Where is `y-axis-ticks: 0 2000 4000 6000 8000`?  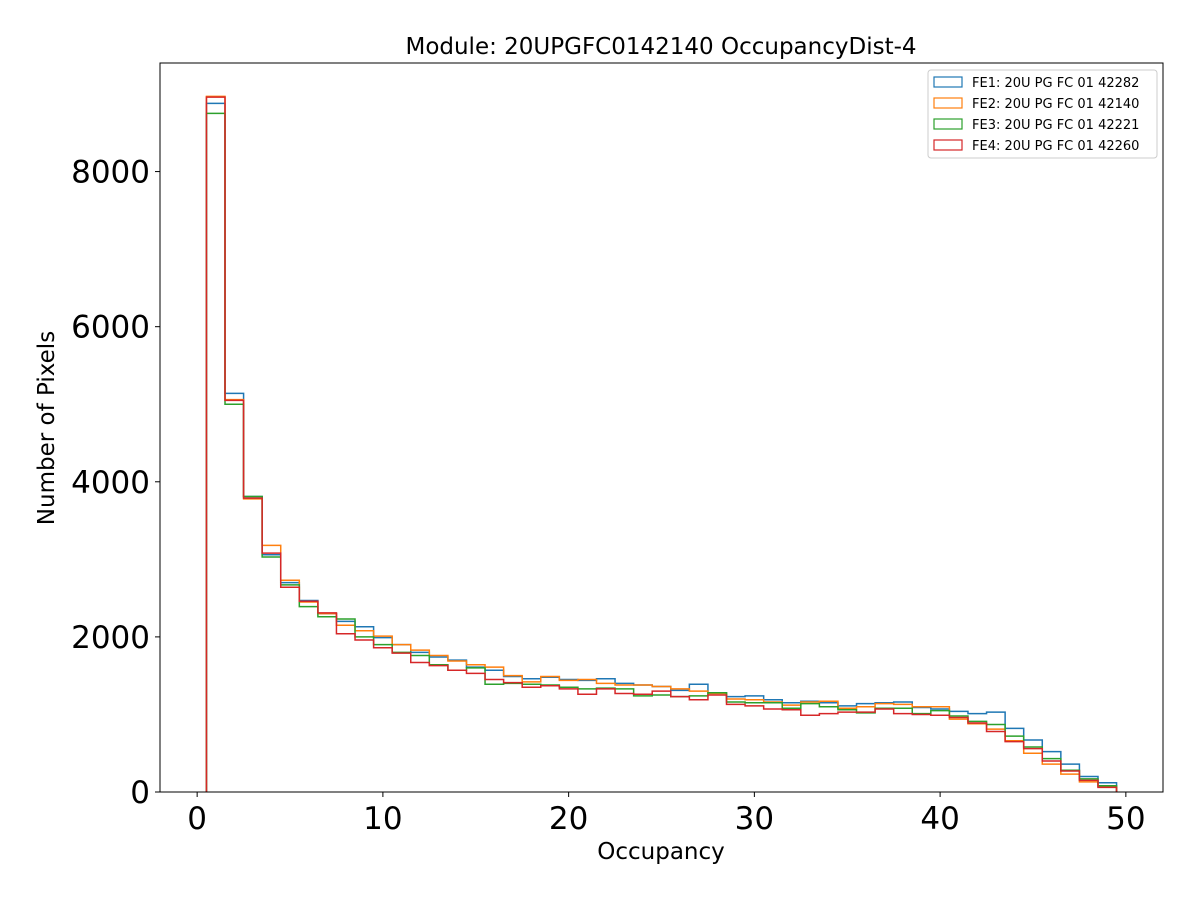
y-axis-ticks: 0 2000 4000 6000 8000 is located at coordinates (115, 483).